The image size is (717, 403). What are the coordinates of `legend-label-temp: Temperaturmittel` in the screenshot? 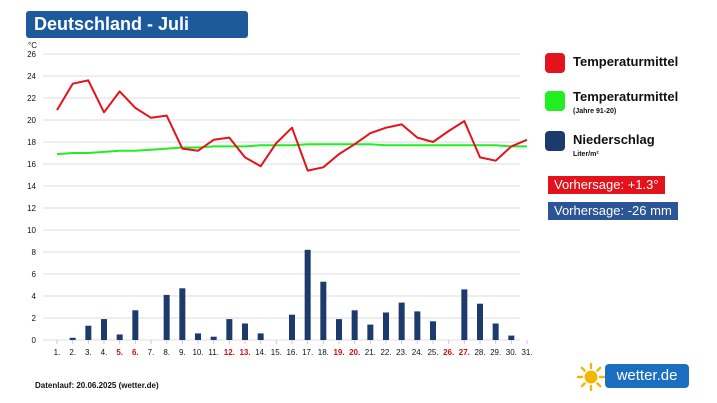 It's located at (626, 61).